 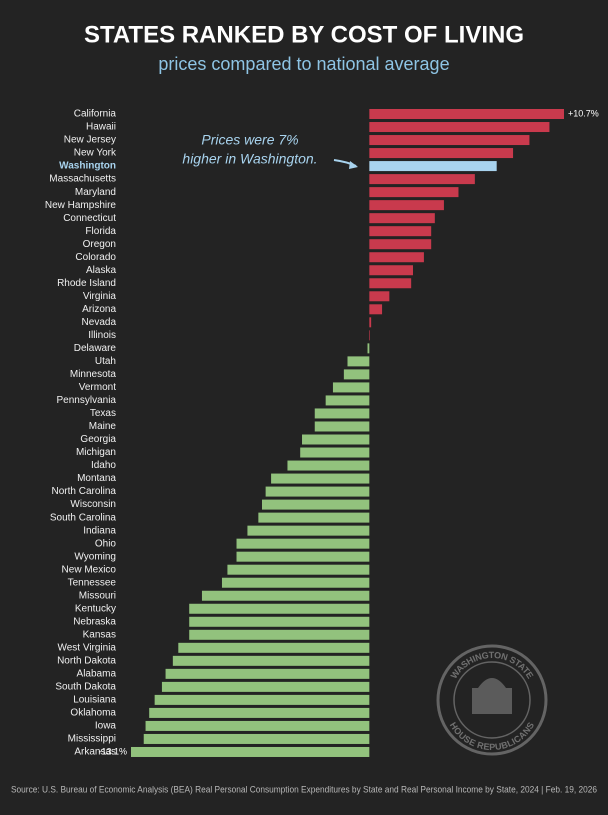 I want to click on category-label: Kentucky, so click(x=95, y=608).